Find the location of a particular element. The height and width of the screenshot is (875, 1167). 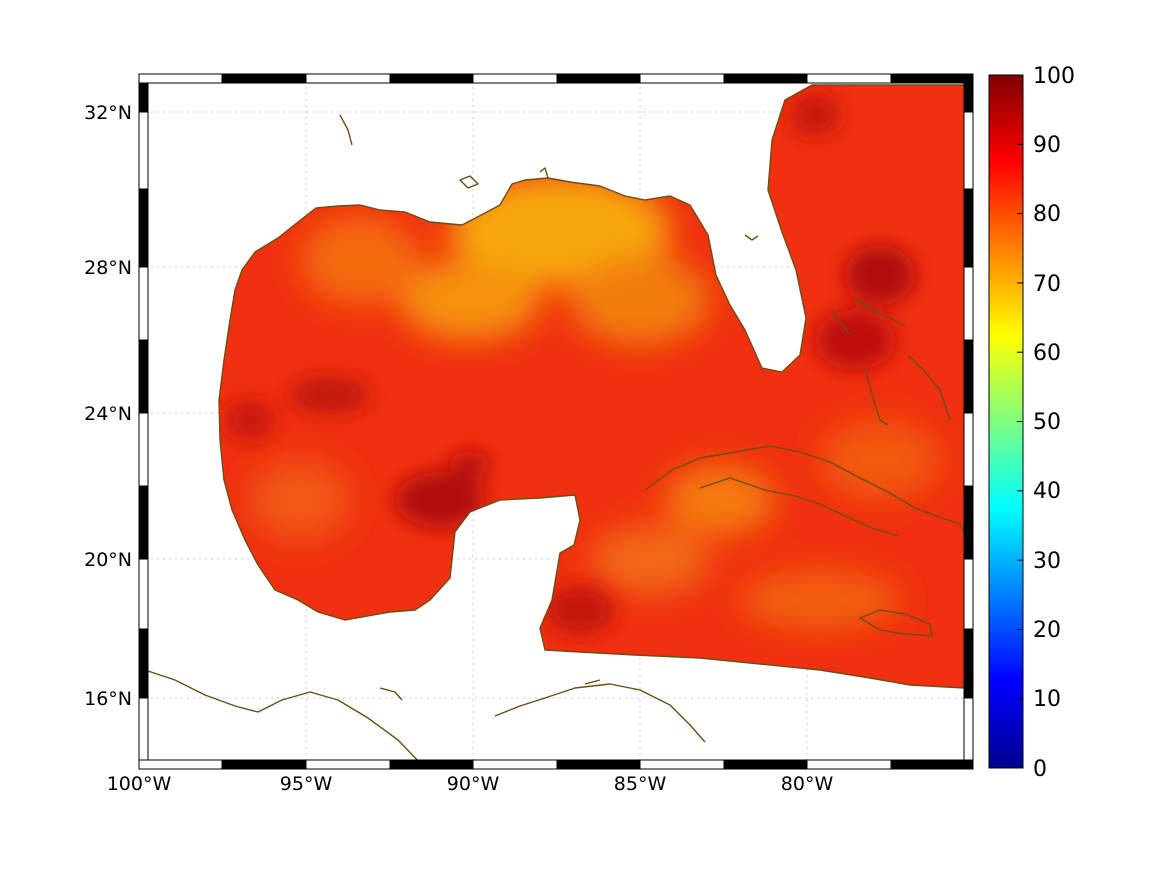

latitude-label: 28°N is located at coordinates (108, 268).